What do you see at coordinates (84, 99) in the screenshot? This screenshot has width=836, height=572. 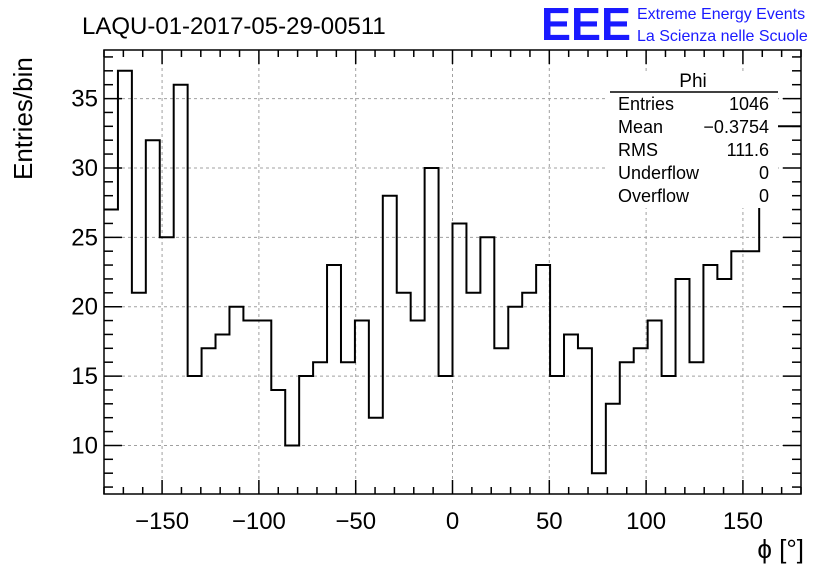 I see `y-tick-label: 35` at bounding box center [84, 99].